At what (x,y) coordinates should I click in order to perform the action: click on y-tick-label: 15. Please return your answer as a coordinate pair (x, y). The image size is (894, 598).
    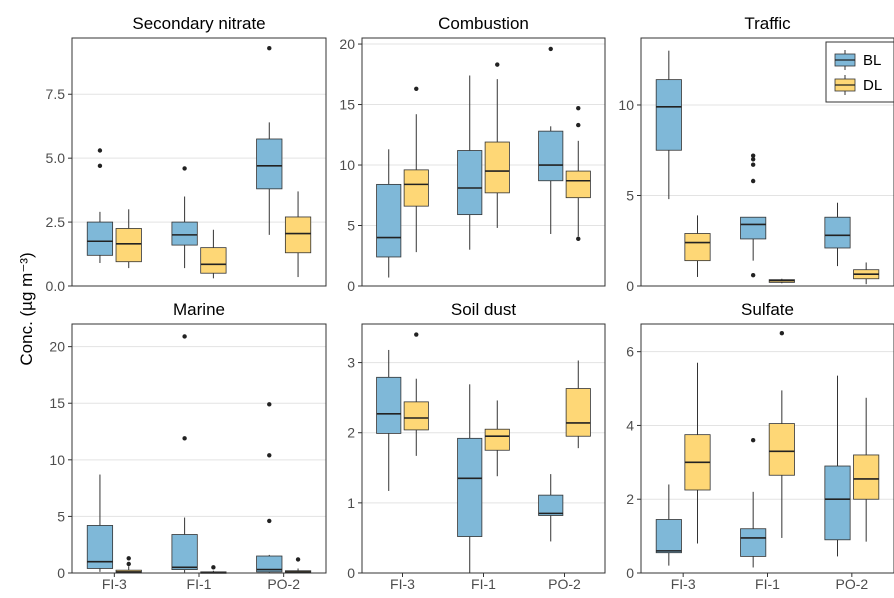
    Looking at the image, I should click on (347, 105).